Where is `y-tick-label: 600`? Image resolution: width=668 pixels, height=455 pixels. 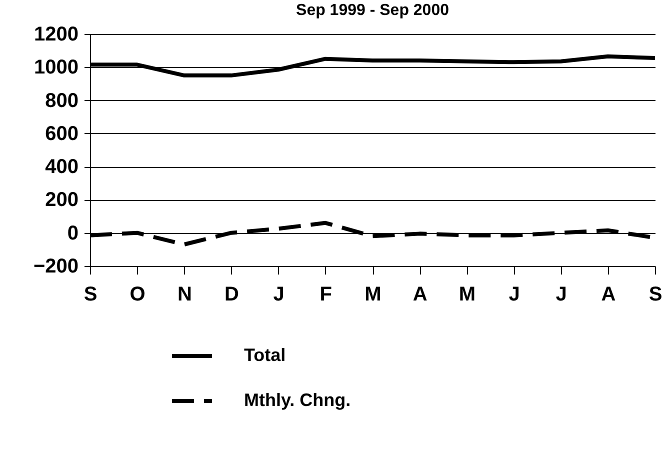 y-tick-label: 600 is located at coordinates (61, 133).